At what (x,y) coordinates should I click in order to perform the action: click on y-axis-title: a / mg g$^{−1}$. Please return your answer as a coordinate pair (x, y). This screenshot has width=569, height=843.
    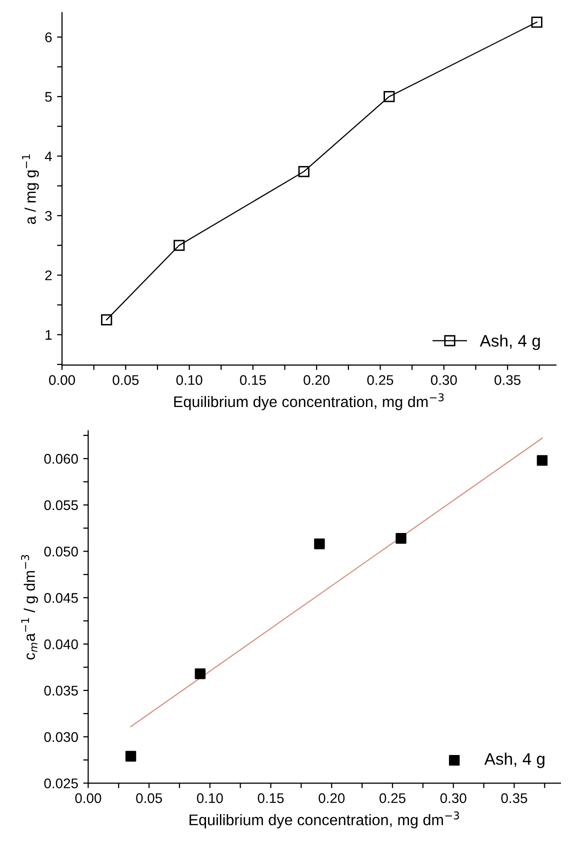
    Looking at the image, I should click on (30, 189).